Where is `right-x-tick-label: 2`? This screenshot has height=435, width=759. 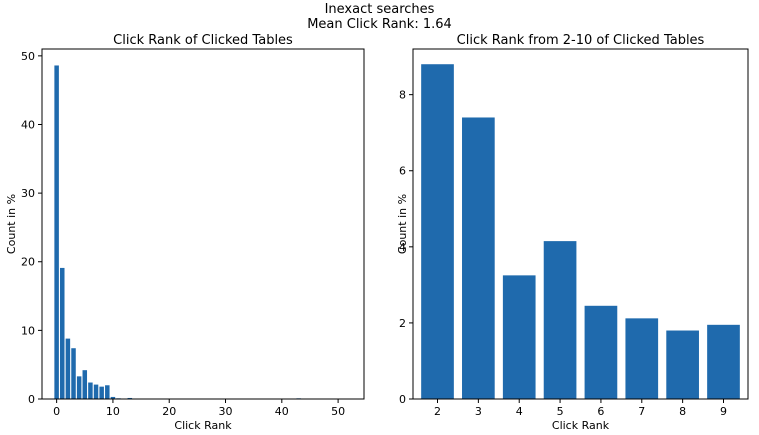
right-x-tick-label: 2 is located at coordinates (437, 411).